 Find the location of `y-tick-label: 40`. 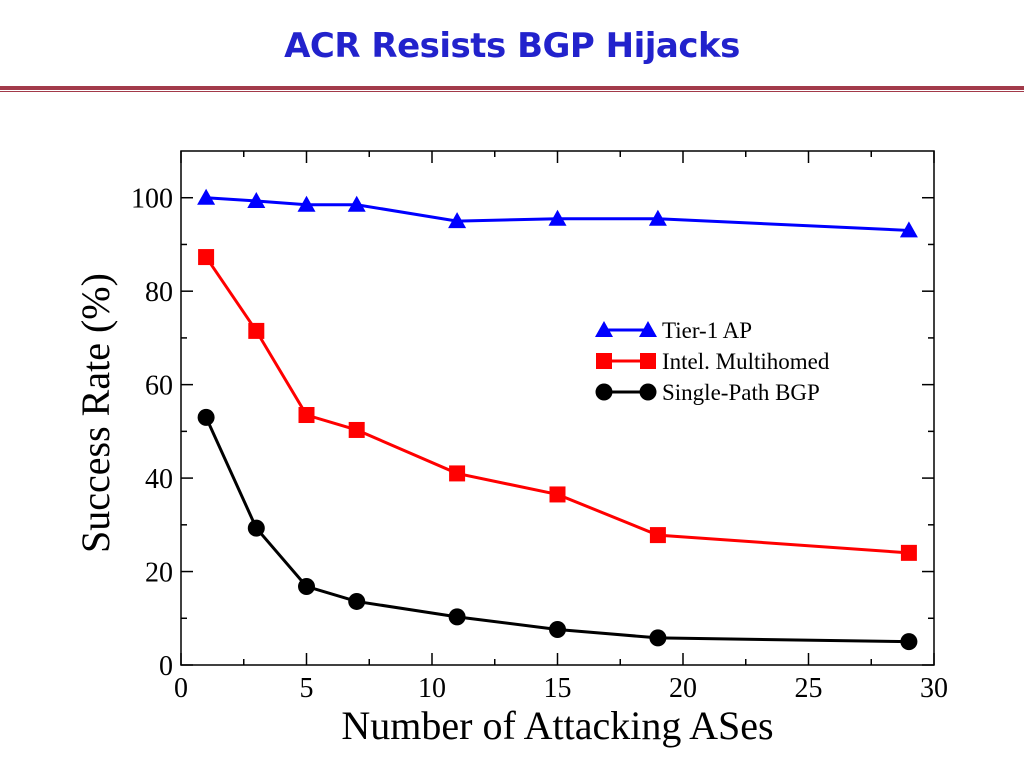

y-tick-label: 40 is located at coordinates (159, 479).